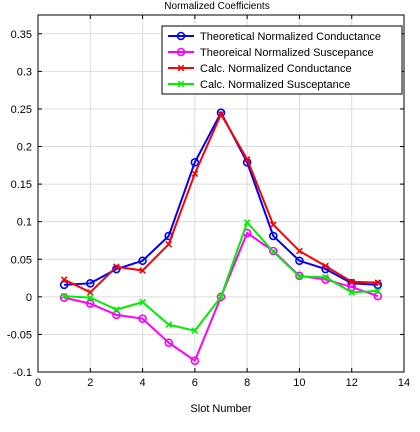  I want to click on legend-label: Theoretical Normalized Conductance, so click(290, 37).